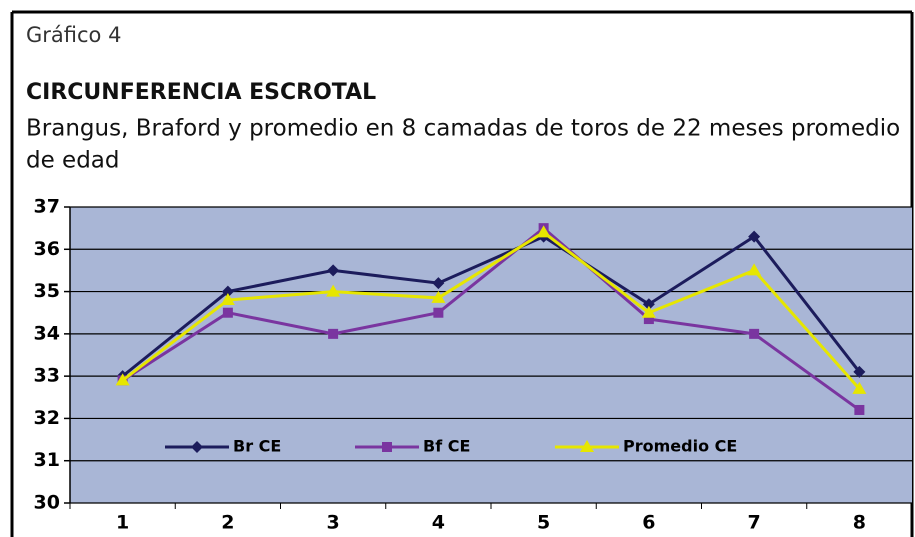 The width and height of the screenshot is (915, 537). I want to click on x-tick-label: 3, so click(333, 523).